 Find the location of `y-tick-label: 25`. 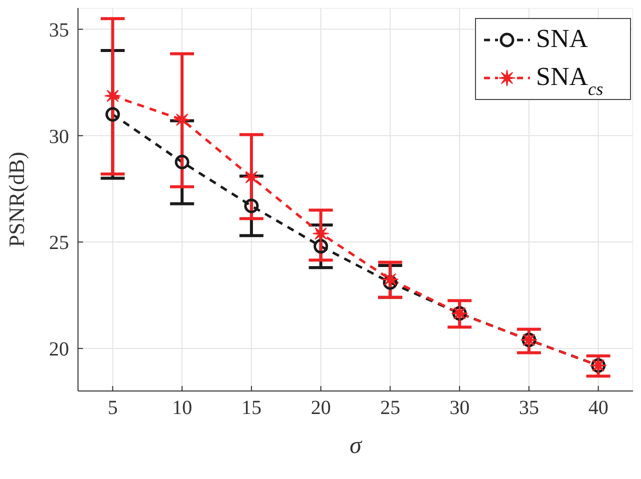

y-tick-label: 25 is located at coordinates (59, 243).